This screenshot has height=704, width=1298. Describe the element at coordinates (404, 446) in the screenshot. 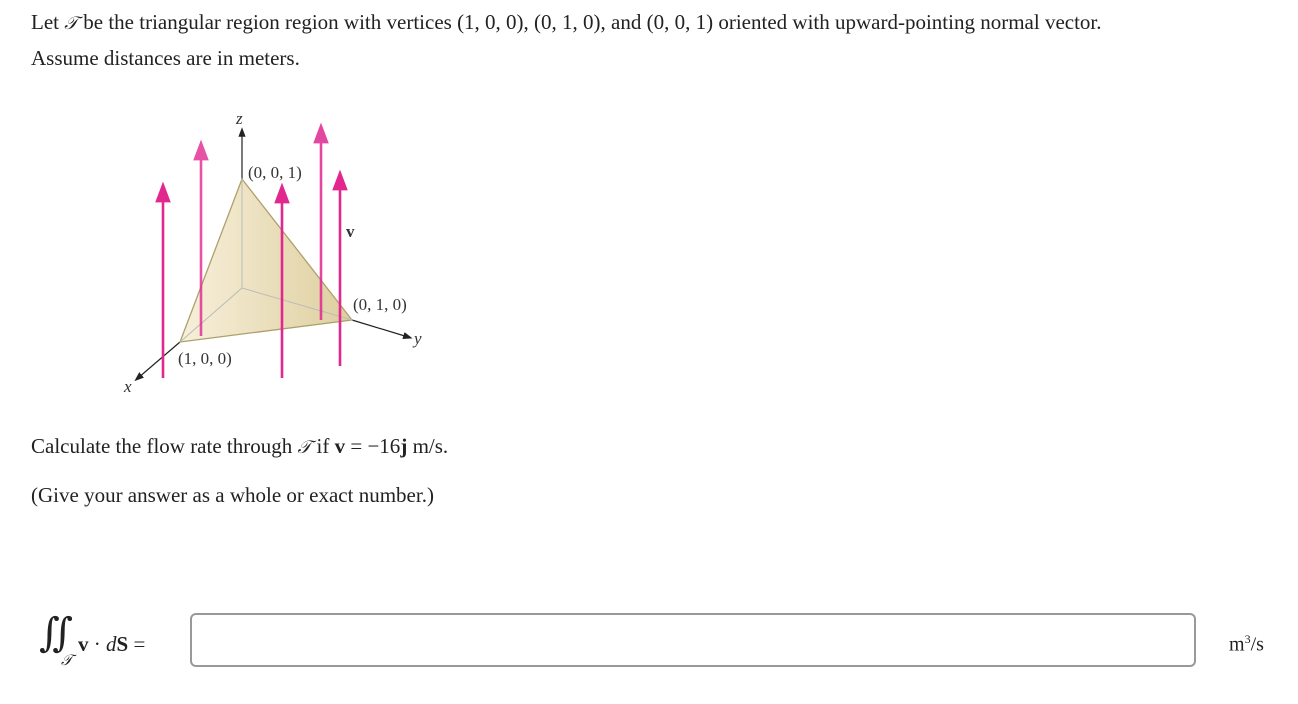

I see `j-symbol: j` at that location.